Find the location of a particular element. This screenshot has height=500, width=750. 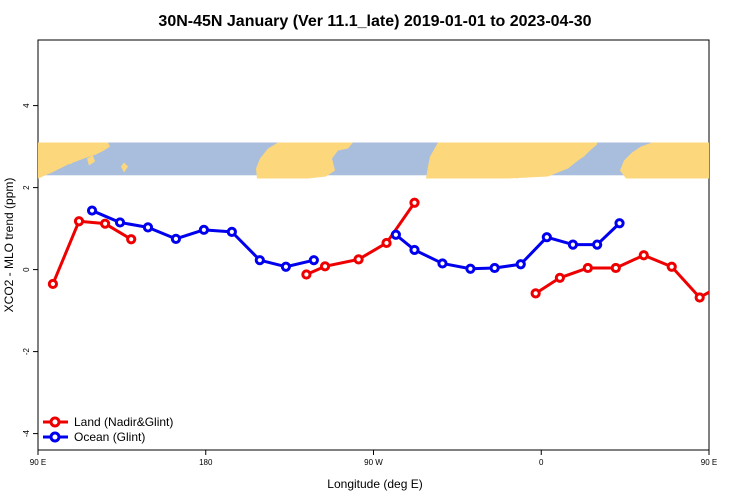

x-tick-label: 180 is located at coordinates (206, 462).